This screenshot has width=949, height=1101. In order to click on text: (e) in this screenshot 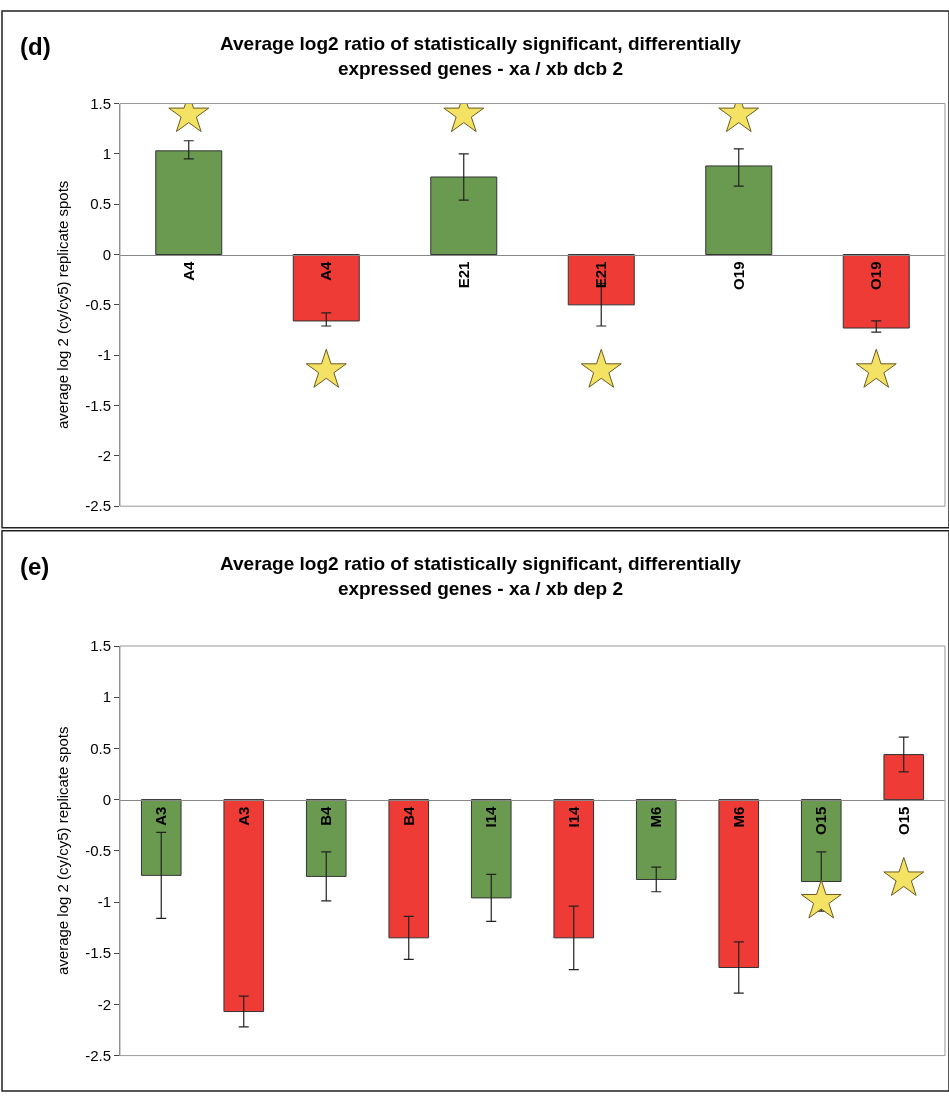, I will do `click(35, 566)`.